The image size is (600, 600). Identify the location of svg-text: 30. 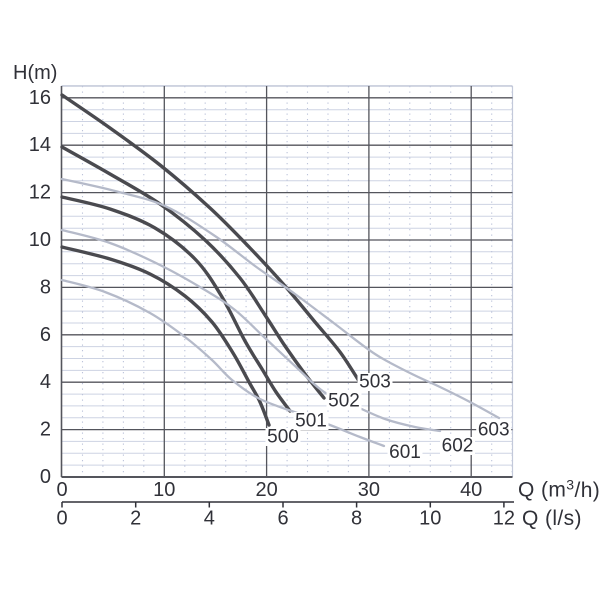
(369, 490).